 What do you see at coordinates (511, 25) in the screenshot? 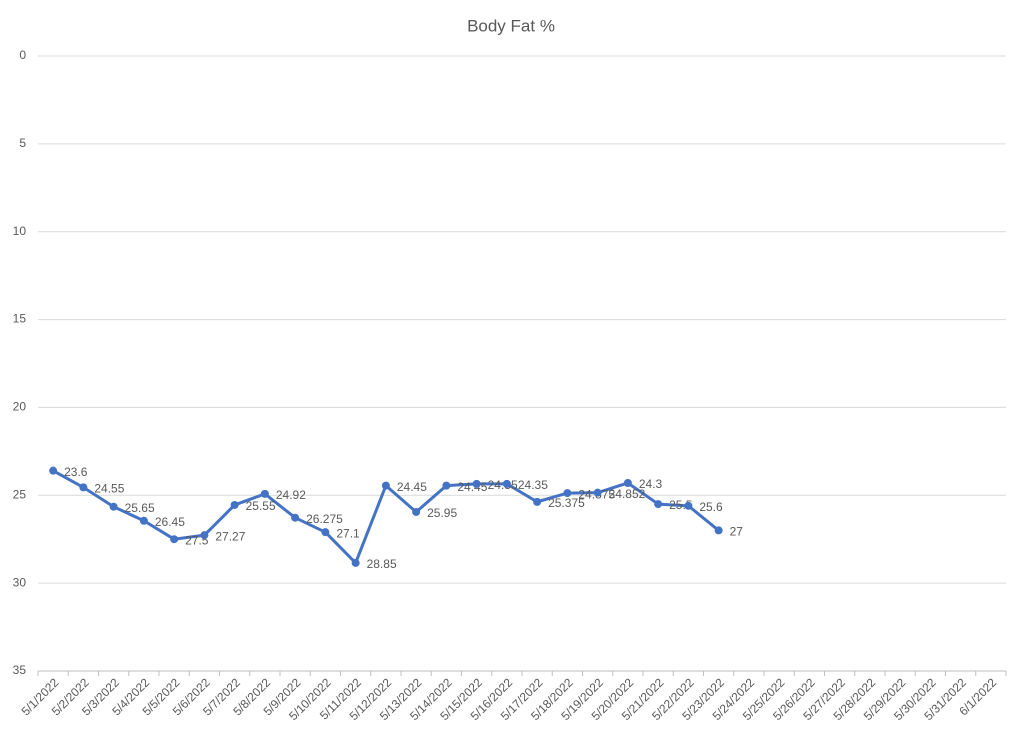
I see `chart-title: Body Fat %` at bounding box center [511, 25].